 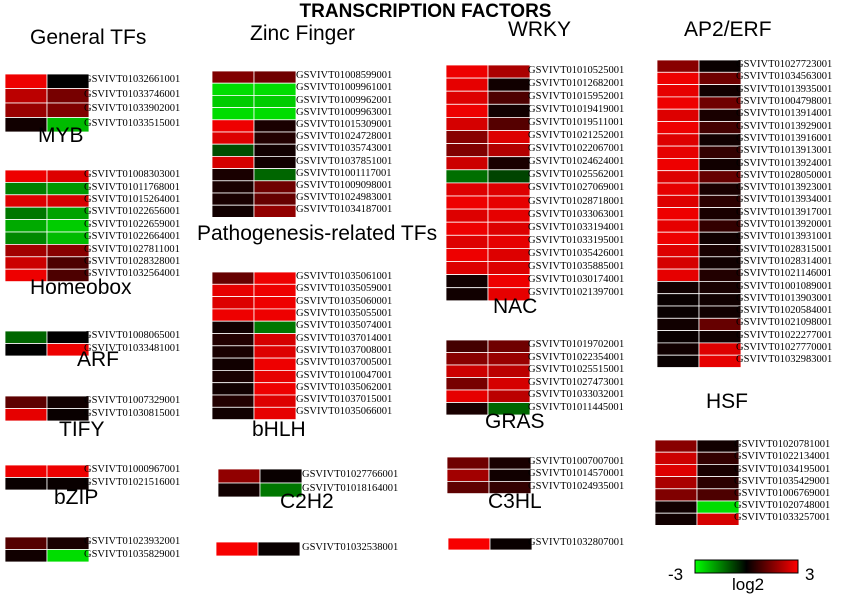 I want to click on gene-label: GSVIVT01023932001, so click(x=132, y=542).